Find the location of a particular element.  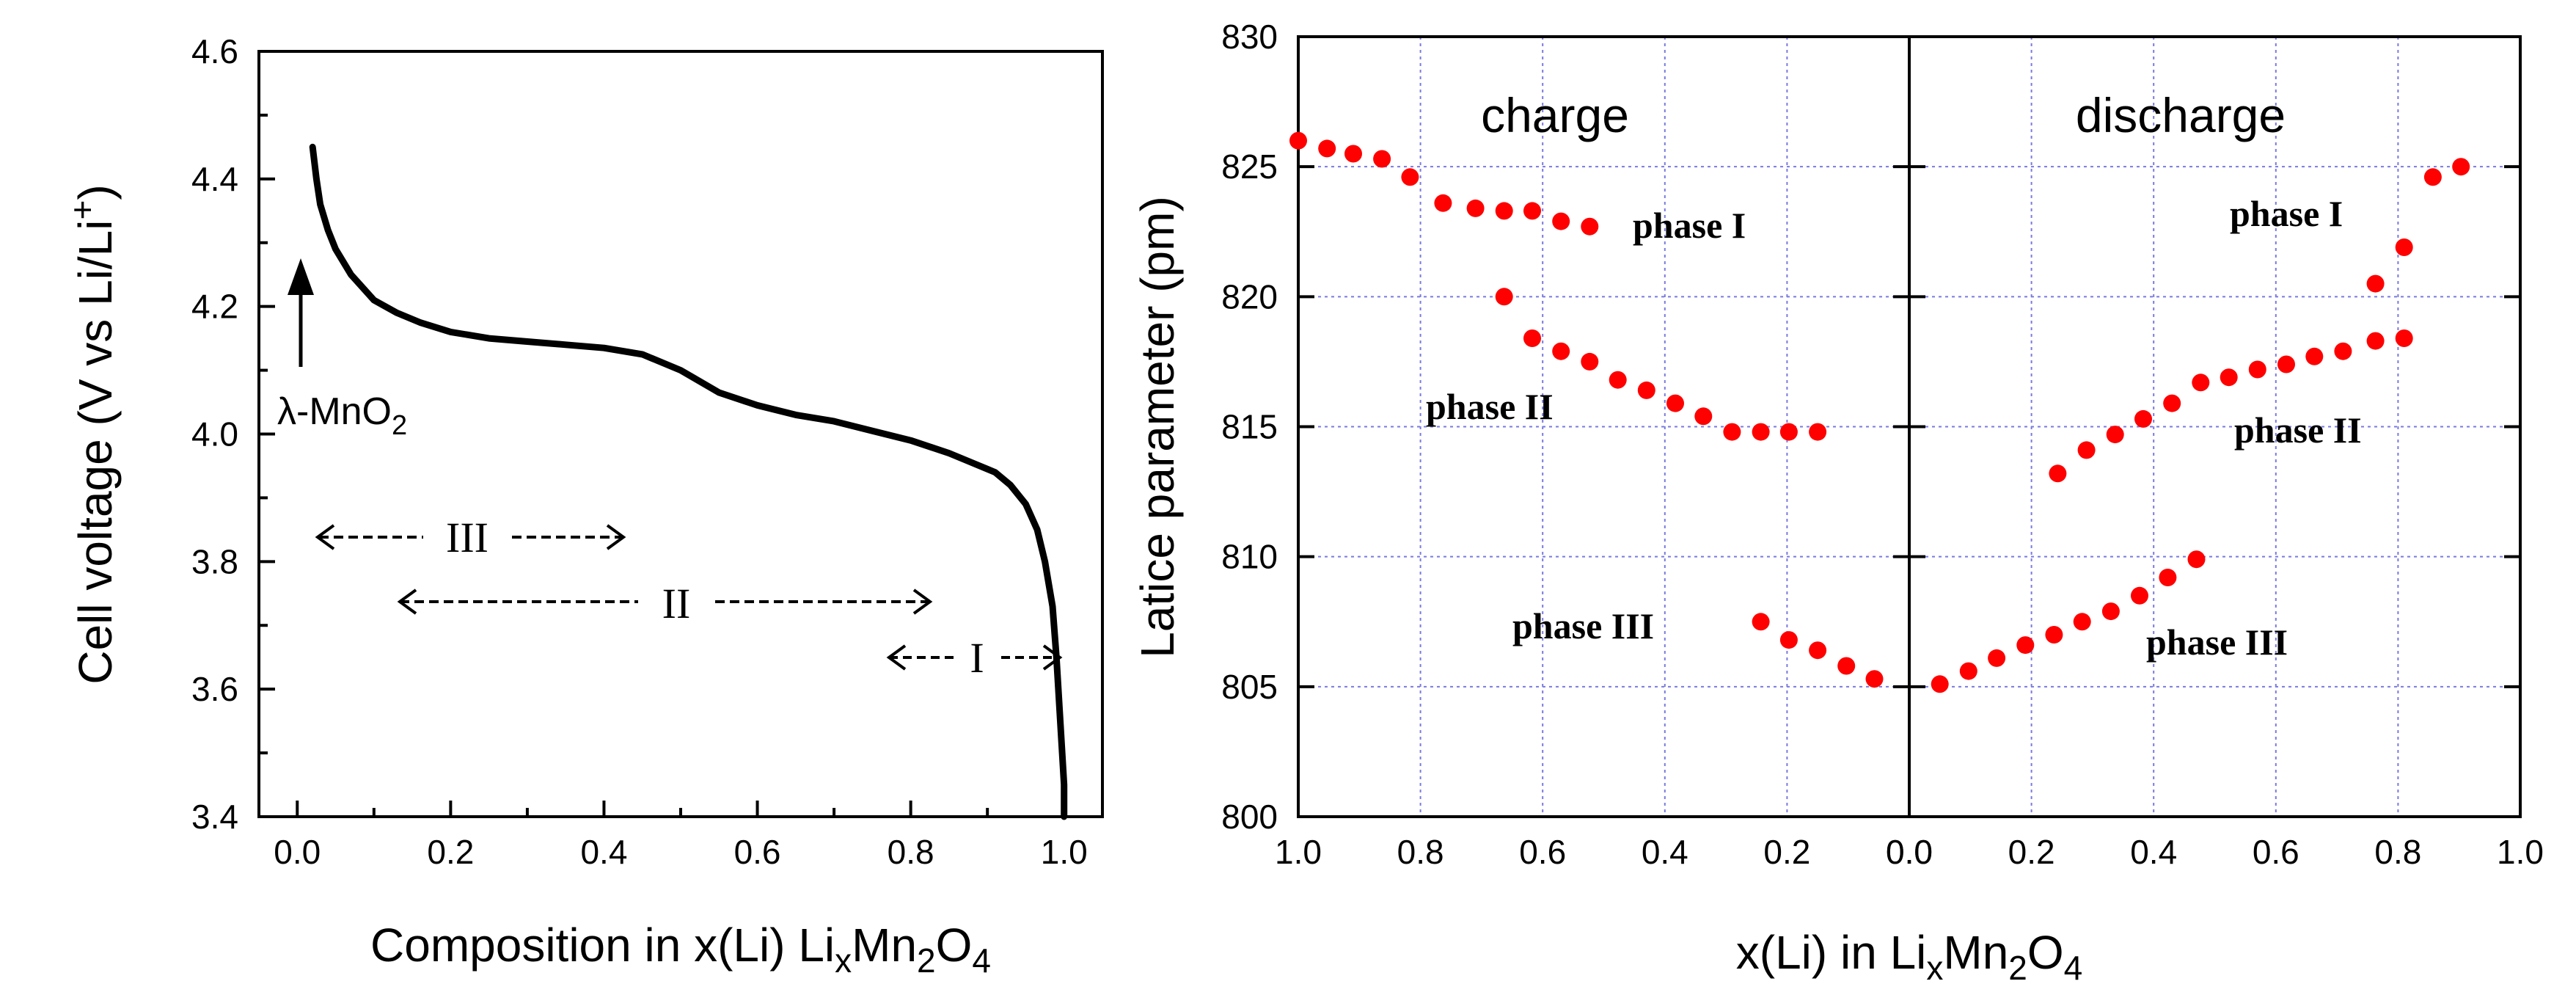

charge-phase-iii-label: phase III is located at coordinates (1583, 626).